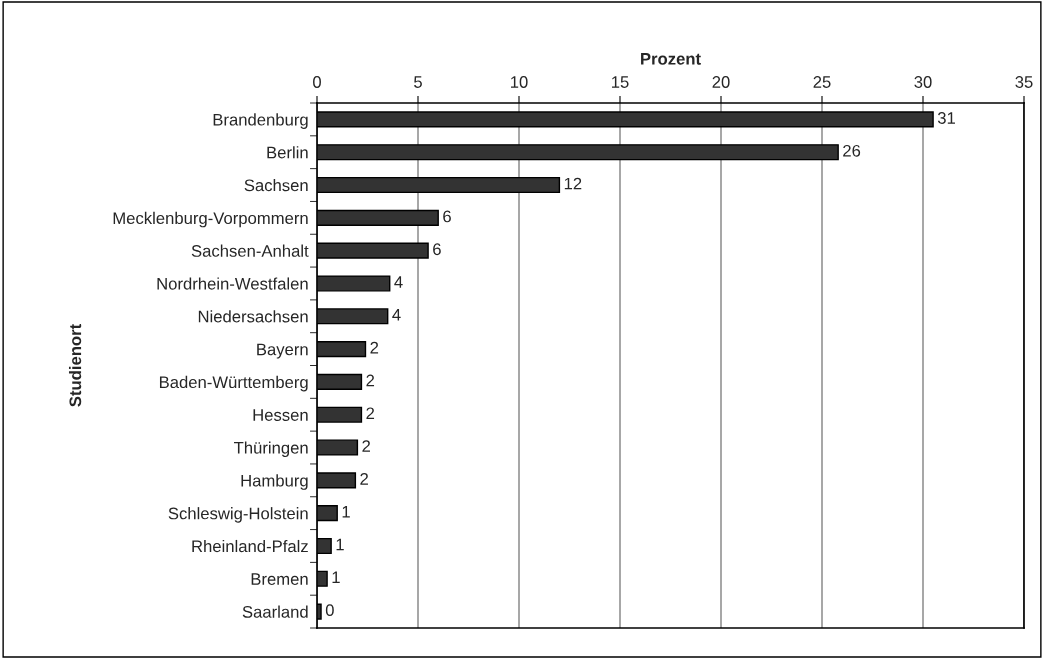 Image resolution: width=1044 pixels, height=659 pixels. I want to click on data-label: 26, so click(852, 150).